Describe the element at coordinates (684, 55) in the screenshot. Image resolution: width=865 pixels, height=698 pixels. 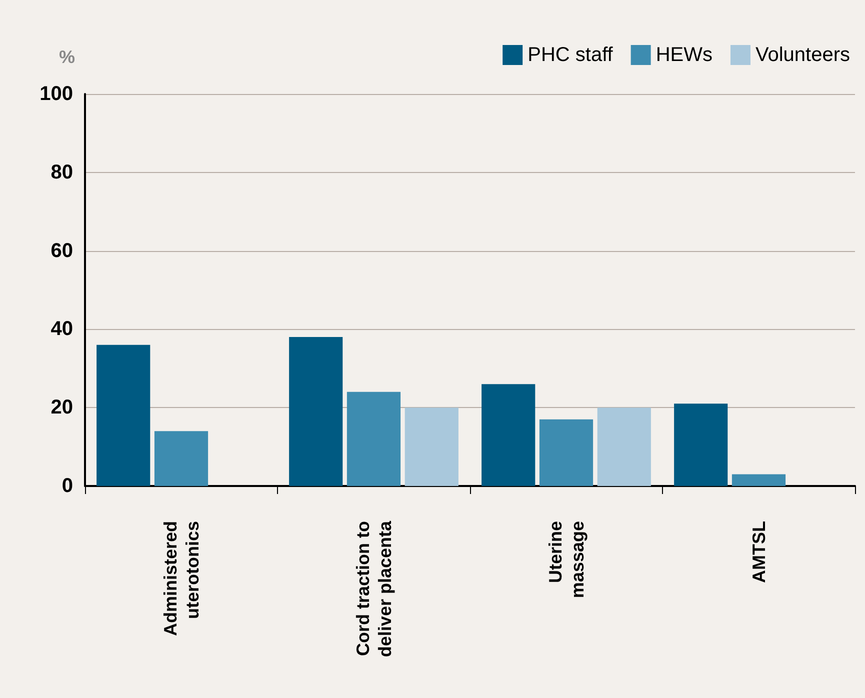
I see `legend-label: HEWs` at that location.